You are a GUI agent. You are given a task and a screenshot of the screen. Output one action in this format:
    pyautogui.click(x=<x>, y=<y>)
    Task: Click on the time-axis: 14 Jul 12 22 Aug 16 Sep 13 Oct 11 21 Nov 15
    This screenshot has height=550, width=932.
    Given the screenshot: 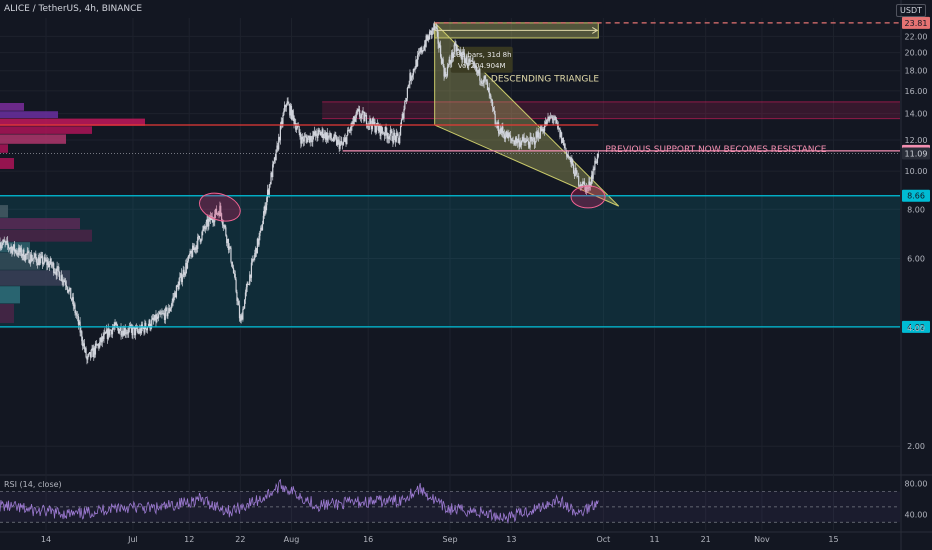 What is the action you would take?
    pyautogui.click(x=440, y=539)
    